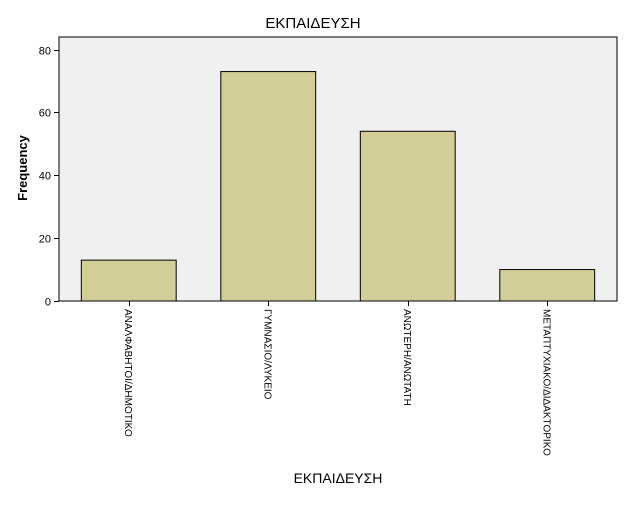 The image size is (626, 506). What do you see at coordinates (266, 354) in the screenshot?
I see `x-tick-label: ΓΥΜΝΑΣΙΟ/ΛΥΚΕΙΟ` at bounding box center [266, 354].